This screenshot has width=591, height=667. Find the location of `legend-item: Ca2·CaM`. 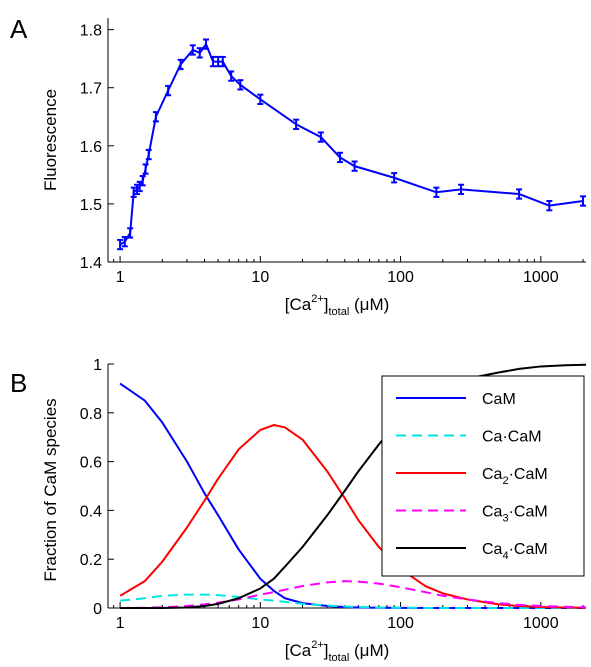

legend-item: Ca2·CaM is located at coordinates (472, 476).